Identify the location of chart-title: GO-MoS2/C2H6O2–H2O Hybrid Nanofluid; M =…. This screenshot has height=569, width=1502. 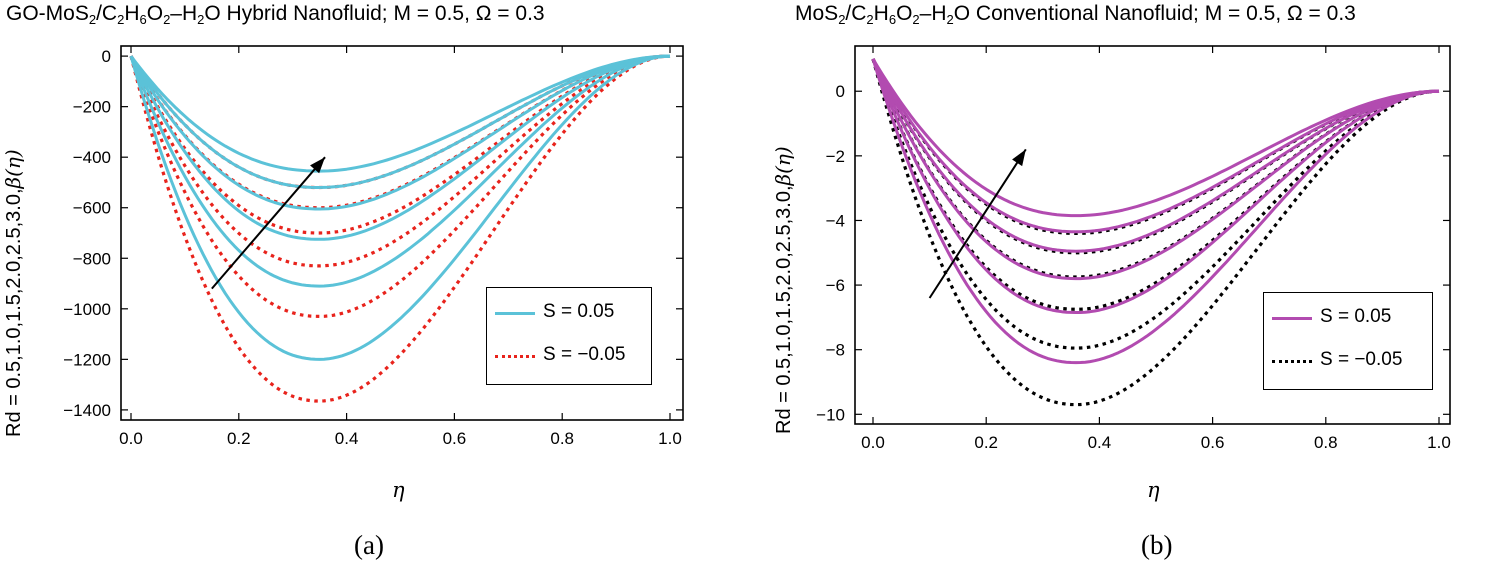
(275, 14).